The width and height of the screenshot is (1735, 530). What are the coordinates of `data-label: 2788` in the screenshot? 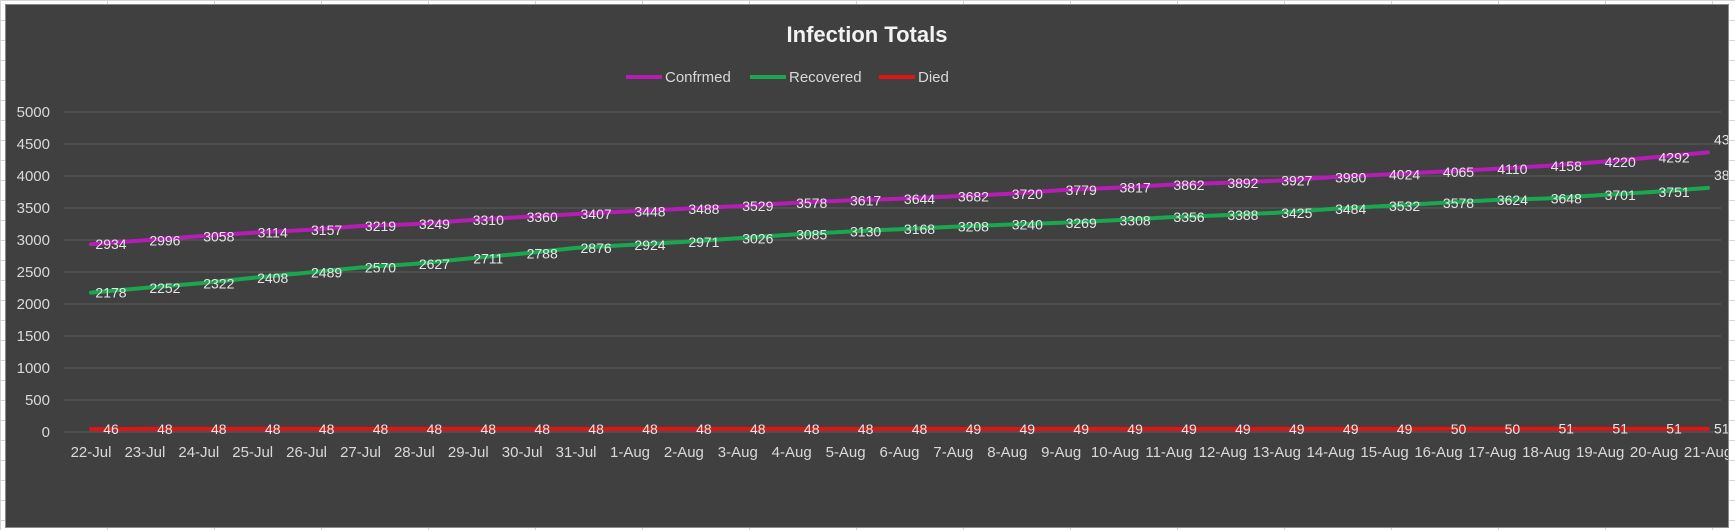 It's located at (542, 254).